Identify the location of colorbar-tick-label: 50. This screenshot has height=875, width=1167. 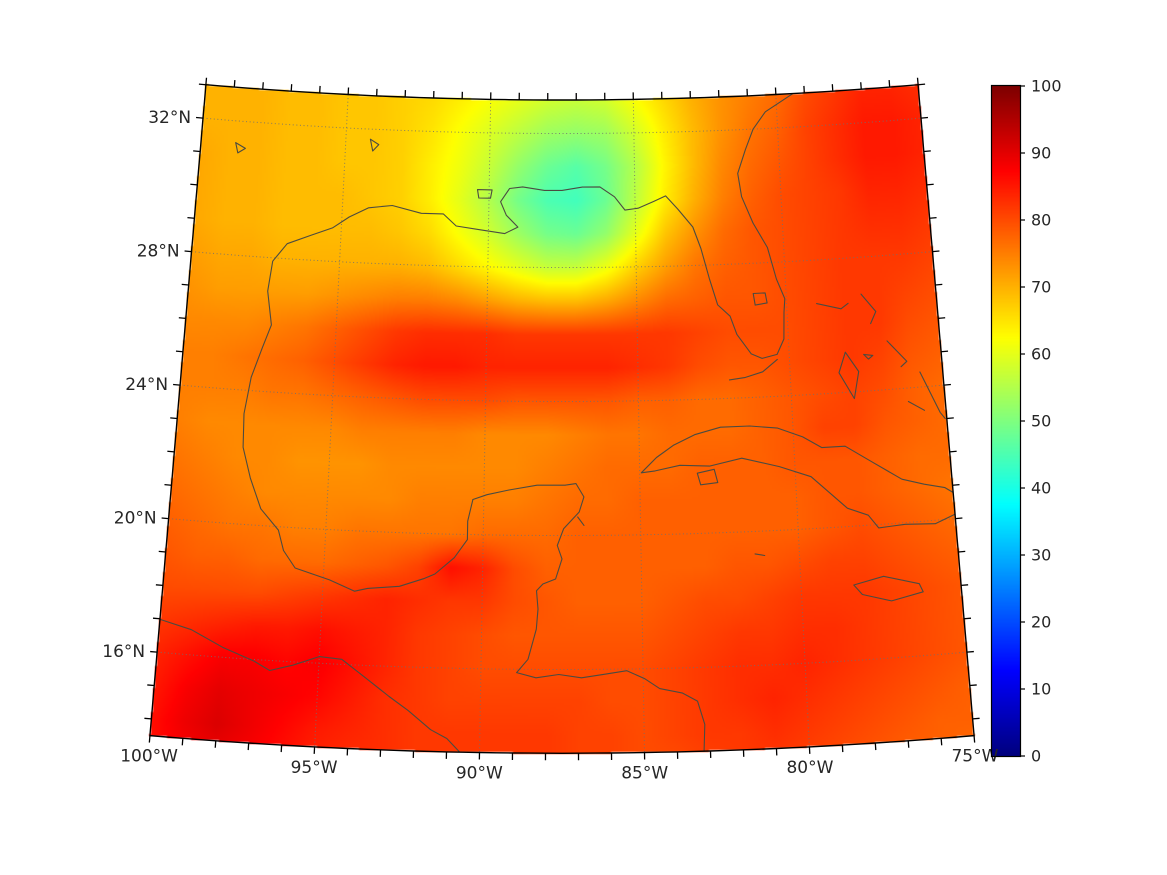
(1041, 421).